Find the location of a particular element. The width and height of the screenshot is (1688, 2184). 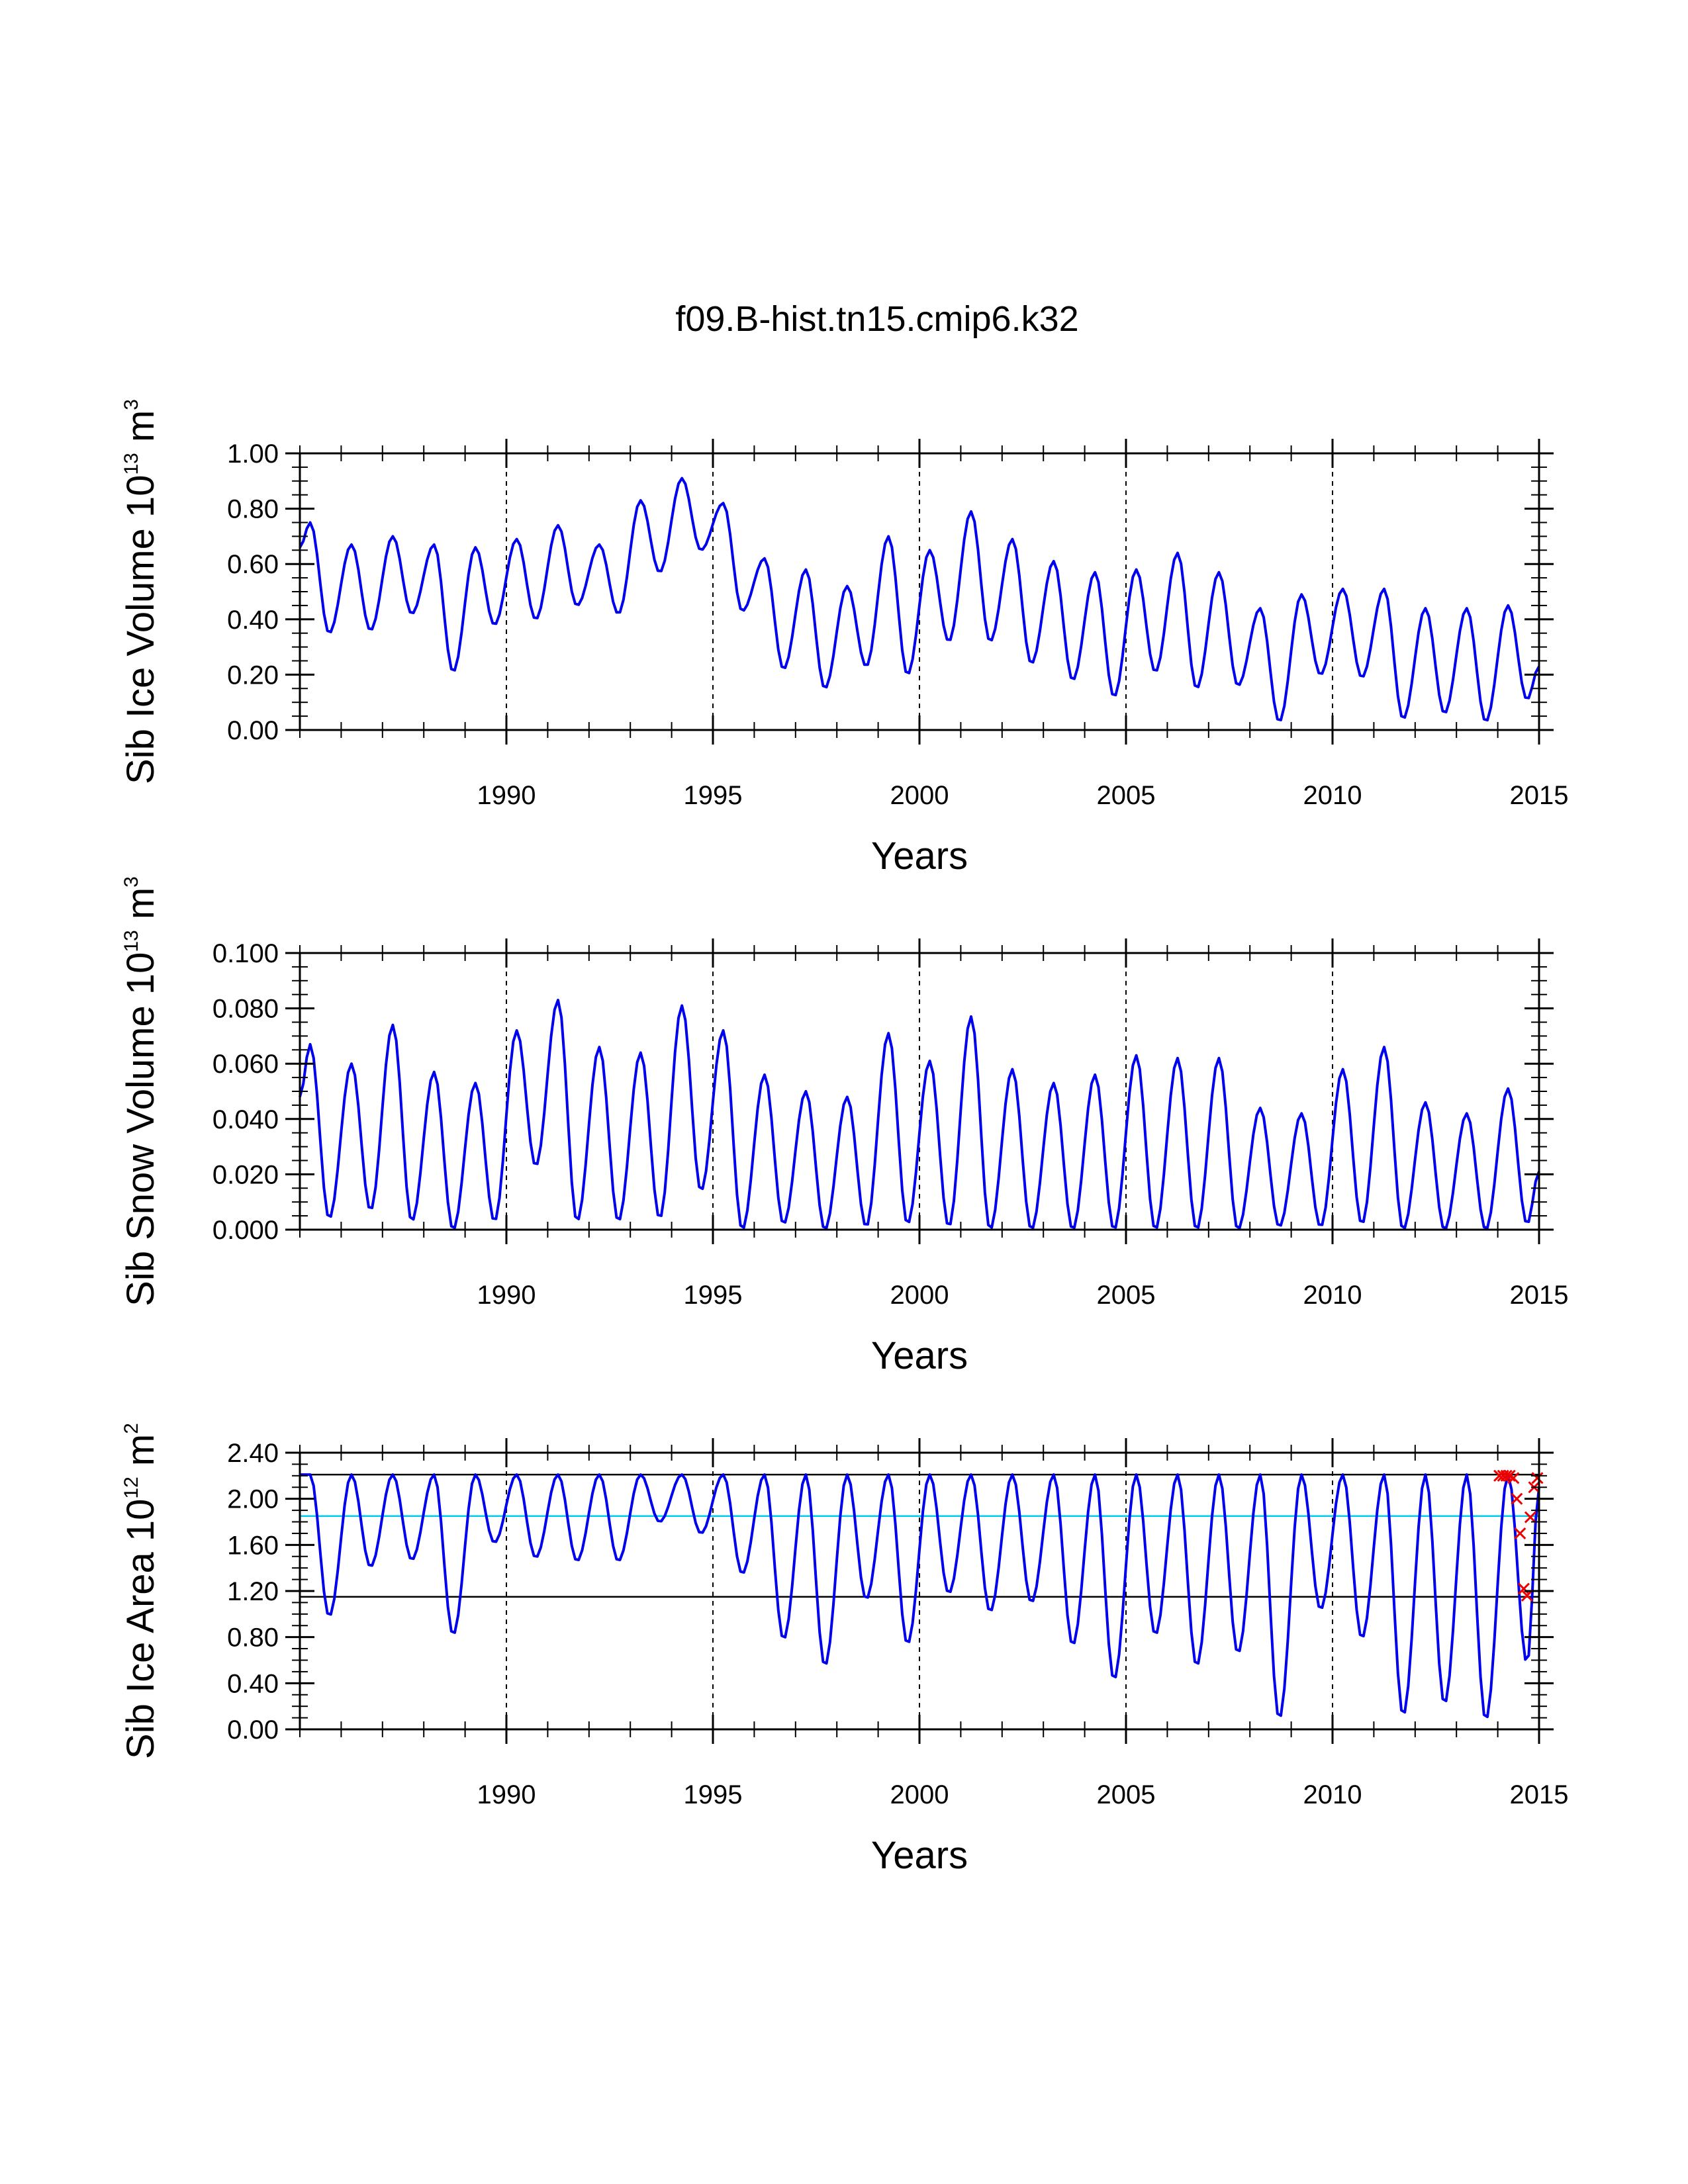

y-tick-label: 1.20 is located at coordinates (253, 1592).